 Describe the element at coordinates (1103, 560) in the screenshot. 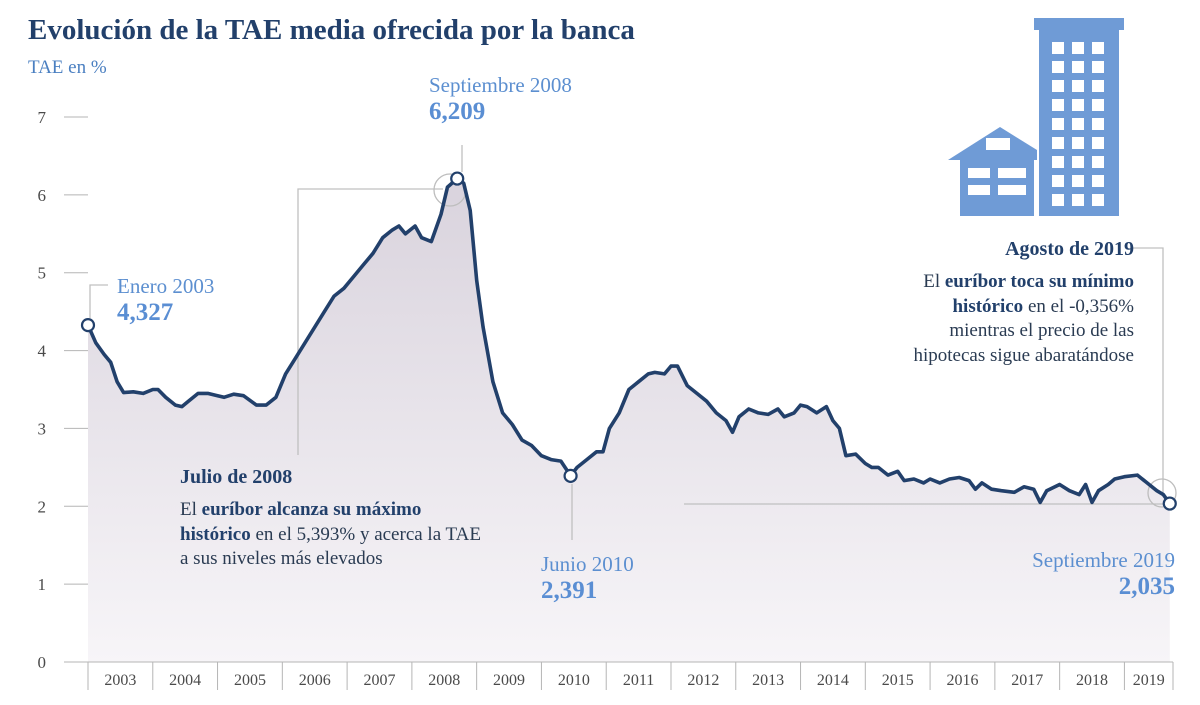

I see `annotation-sep-2019-label: Septiembre 2019` at that location.